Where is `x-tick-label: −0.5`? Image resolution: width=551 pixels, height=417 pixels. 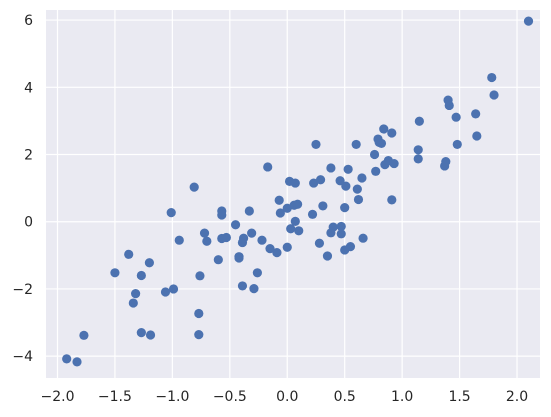 x-tick-label: −0.5 is located at coordinates (230, 397).